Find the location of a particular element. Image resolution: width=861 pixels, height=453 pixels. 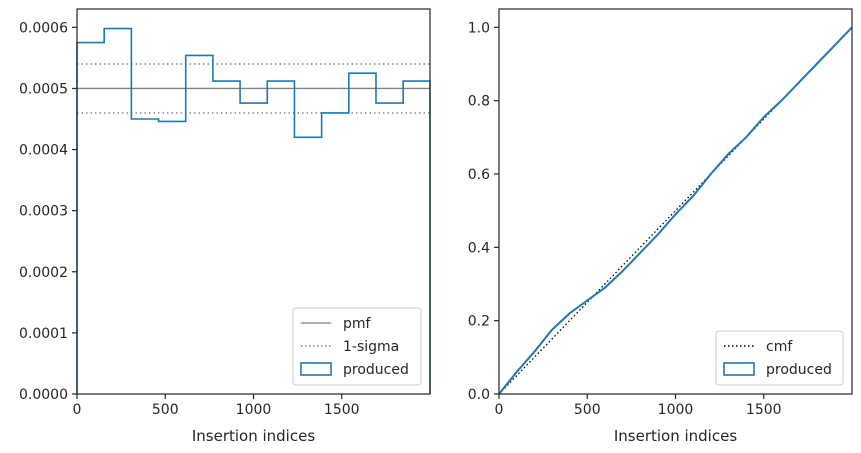

y-tick-label: 0.0004 is located at coordinates (43, 151).